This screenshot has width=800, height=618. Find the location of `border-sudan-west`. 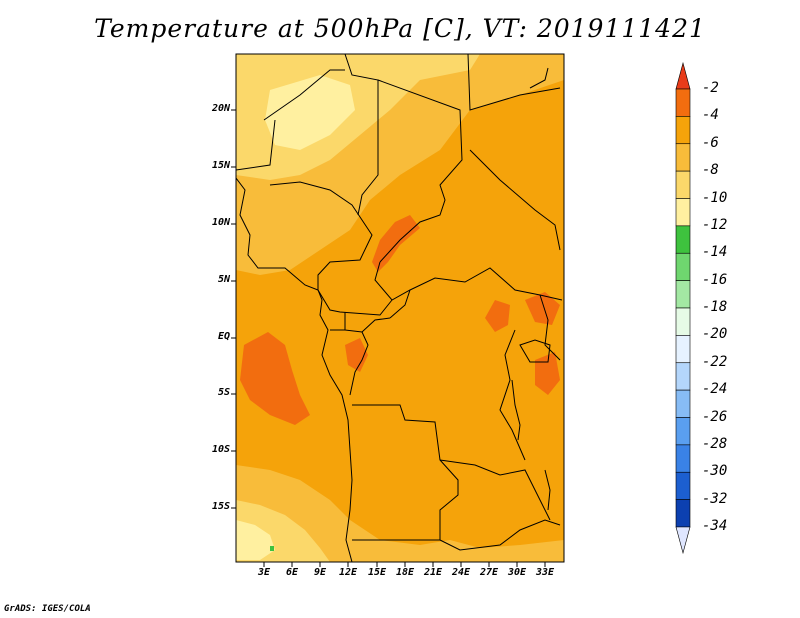

border-sudan-west is located at coordinates (420, 171).